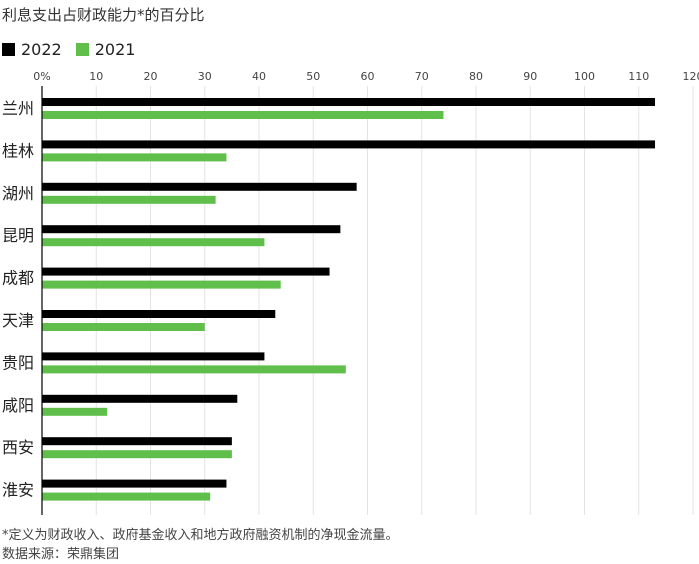  What do you see at coordinates (151, 76) in the screenshot?
I see `x-tick-label: 20` at bounding box center [151, 76].